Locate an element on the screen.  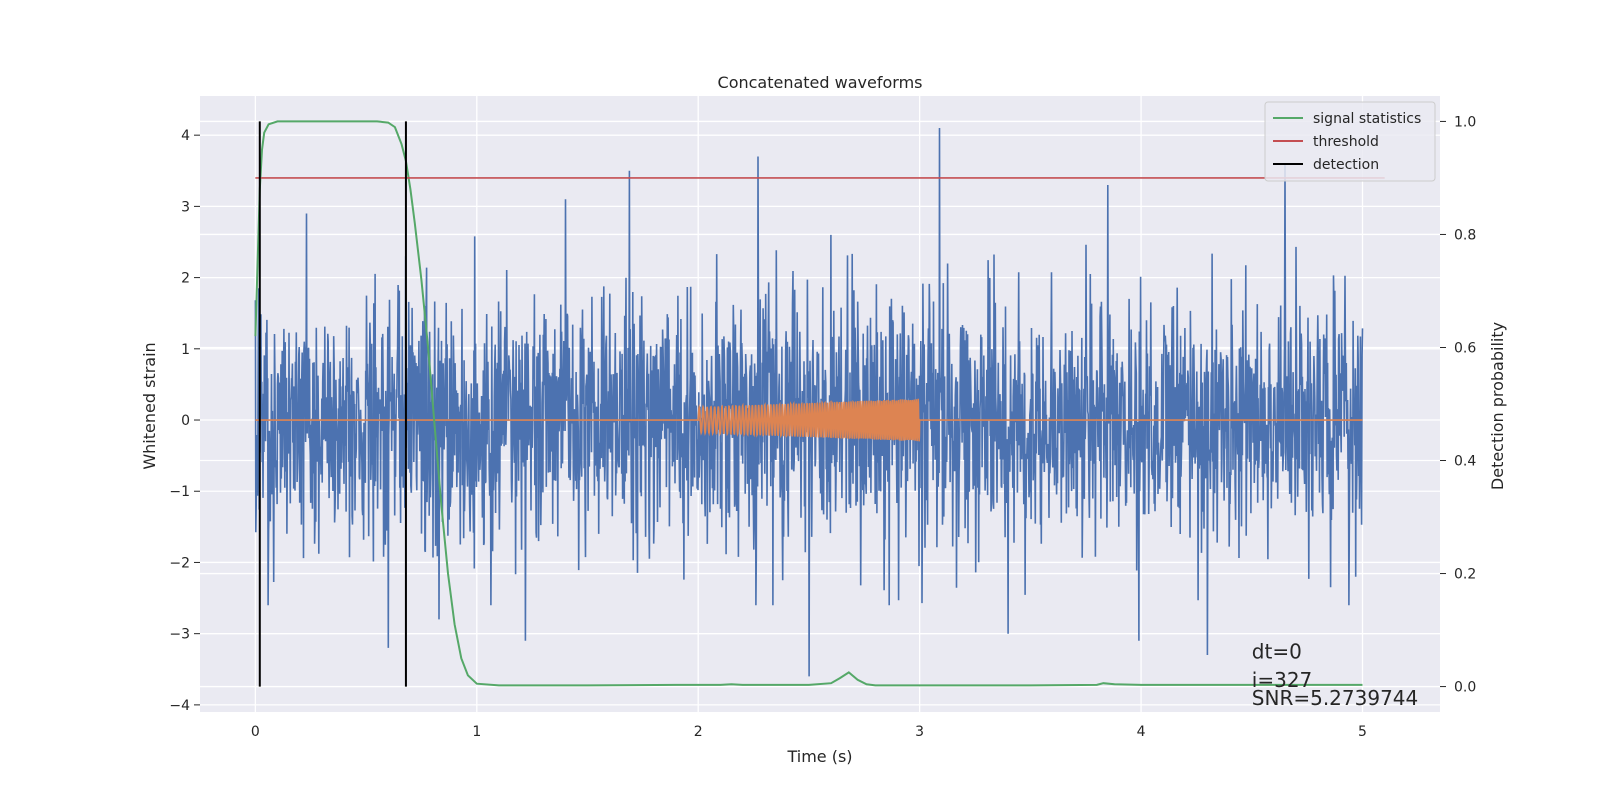
y2-tick-label: 0.6 is located at coordinates (1465, 348).